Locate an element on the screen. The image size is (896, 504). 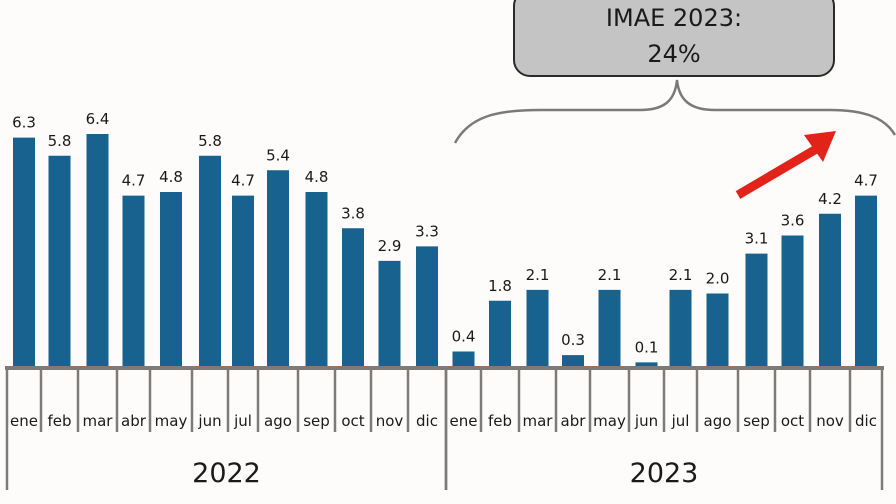
bar-2023-ene is located at coordinates (463, 358).